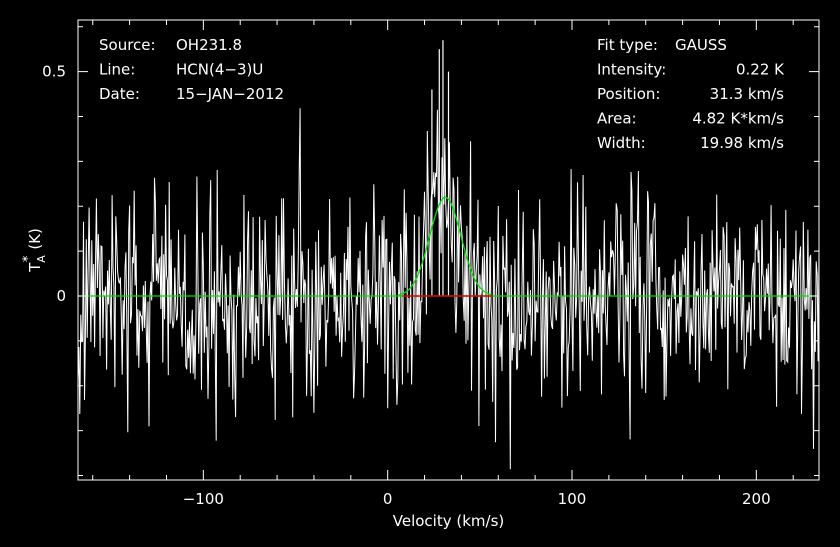 This screenshot has width=840, height=547. Describe the element at coordinates (230, 94) in the screenshot. I see `header-value: 15−JAN−2012` at that location.